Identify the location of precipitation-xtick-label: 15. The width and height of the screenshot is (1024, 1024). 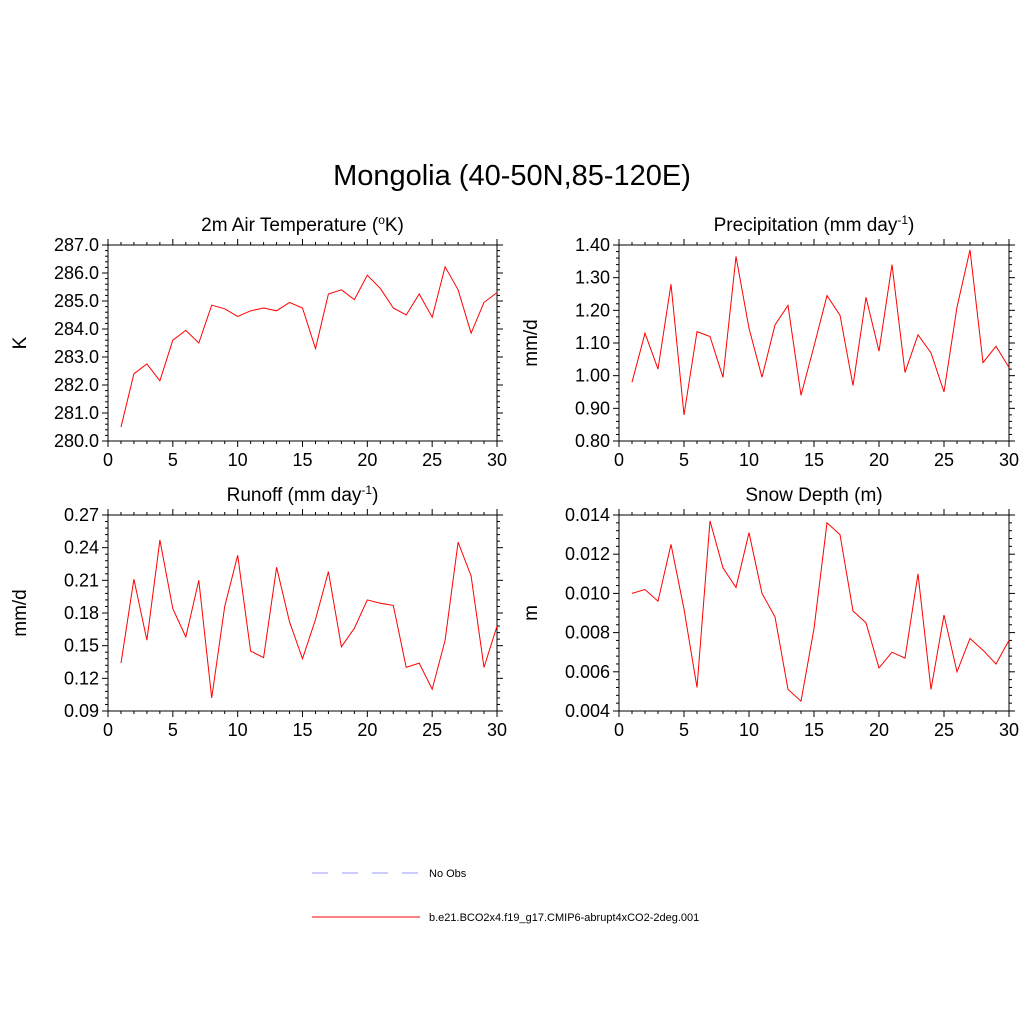
(814, 460).